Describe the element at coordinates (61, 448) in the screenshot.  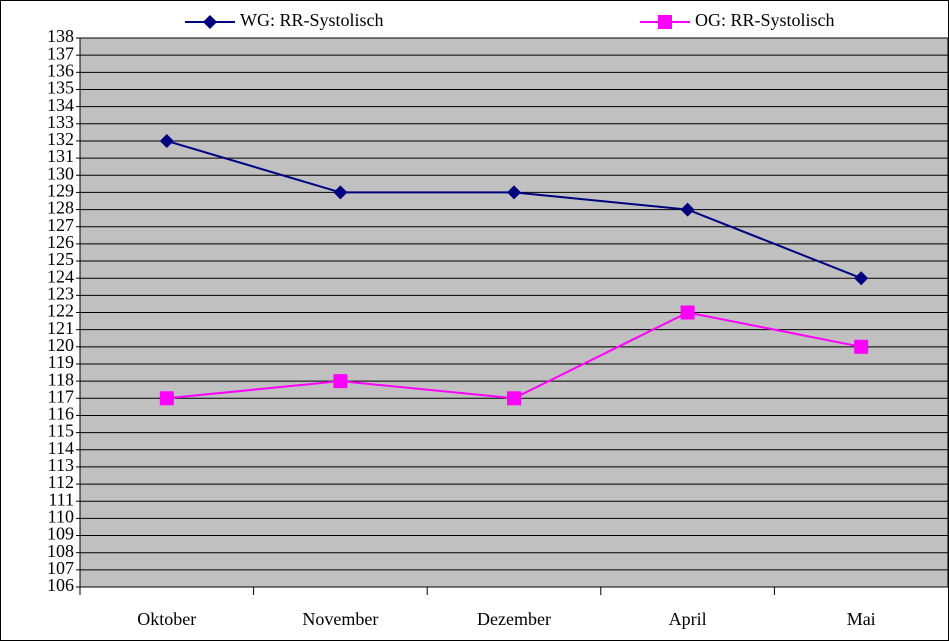
I see `y-tick-label: 114` at that location.